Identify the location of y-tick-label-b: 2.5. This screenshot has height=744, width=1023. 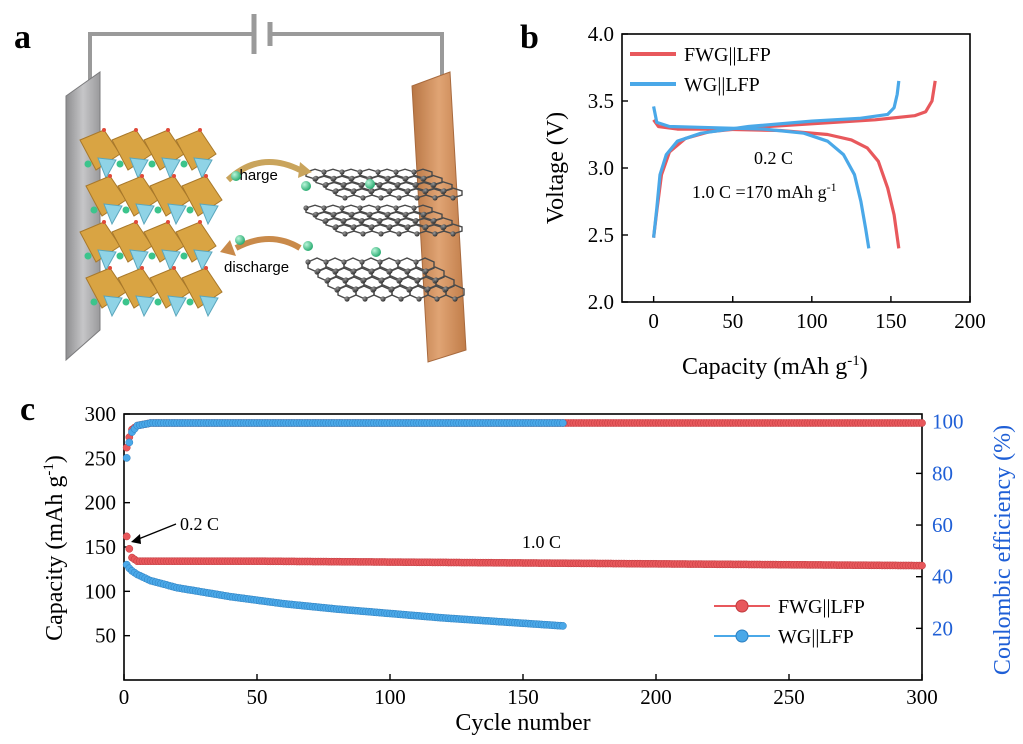
(601, 235).